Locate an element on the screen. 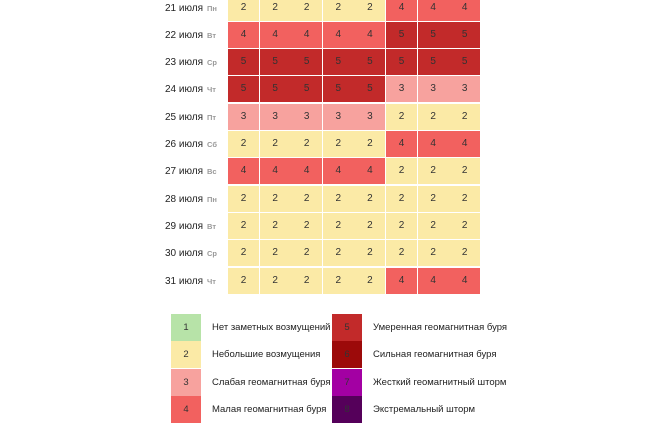  legend-item-7: 7 Жесткий геомагнитный шторм is located at coordinates (427, 382).